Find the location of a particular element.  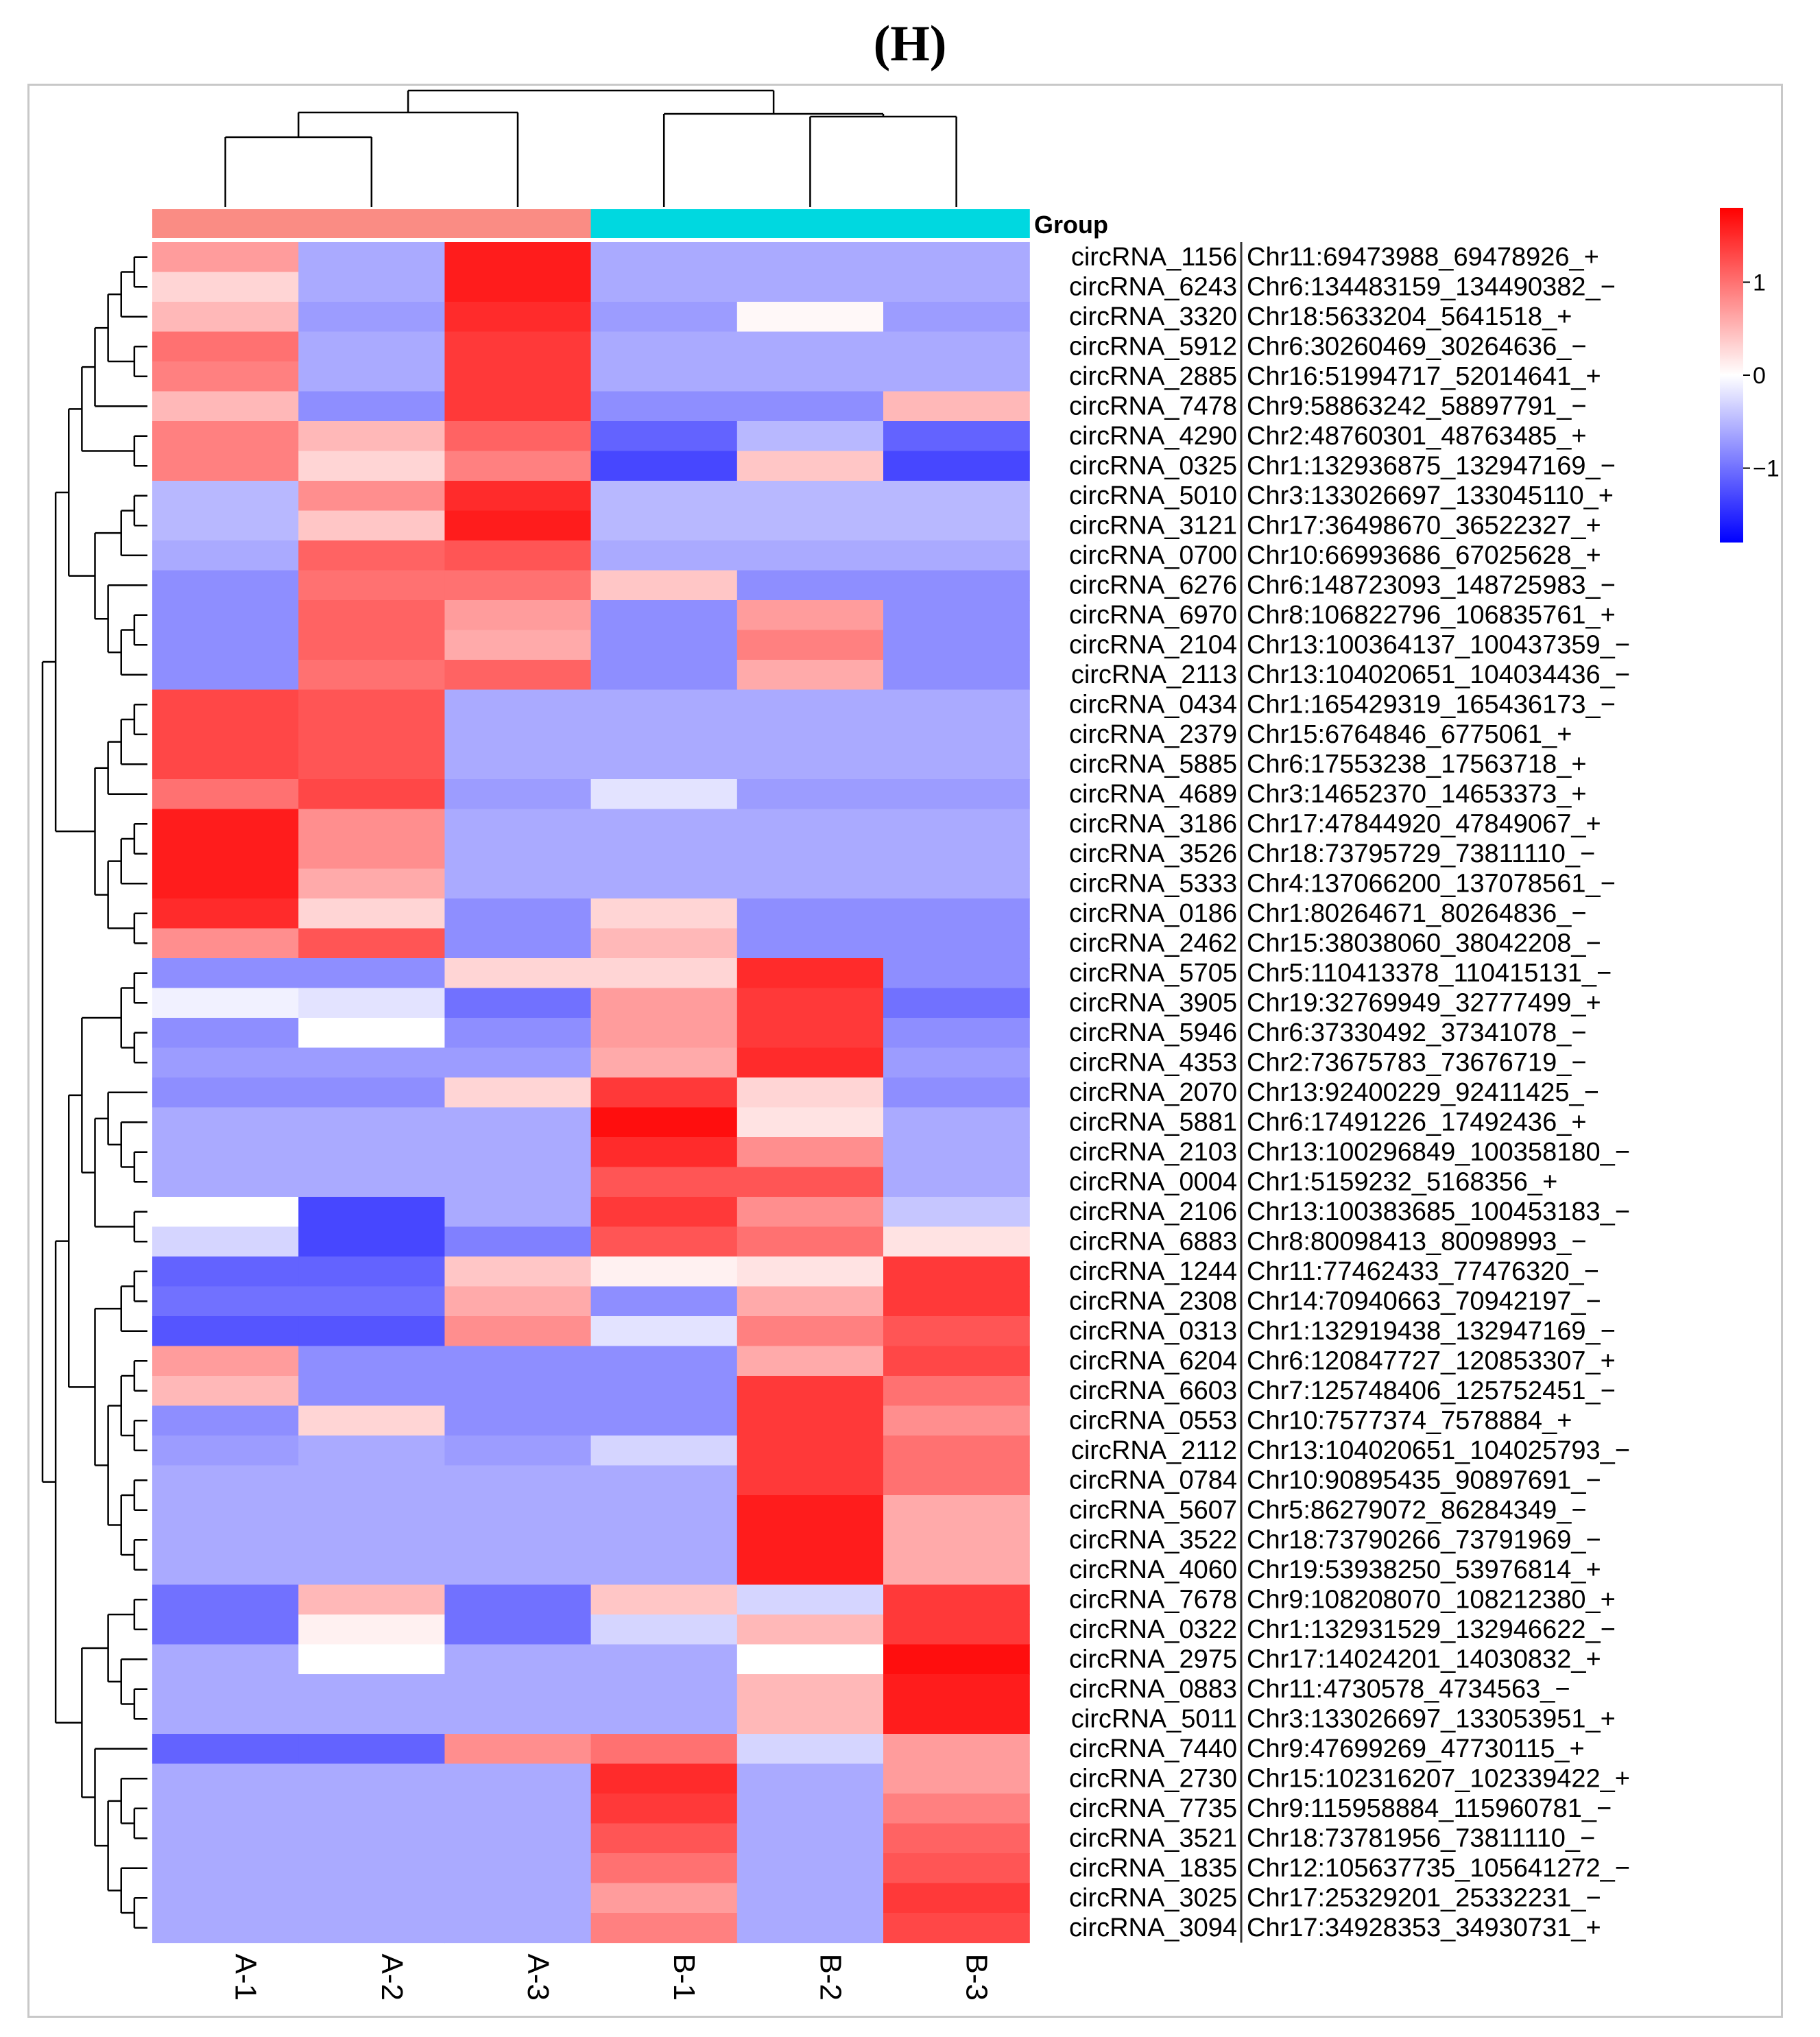

row-label-locus: Chr2:73675783_73676719_− is located at coordinates (1417, 1062).